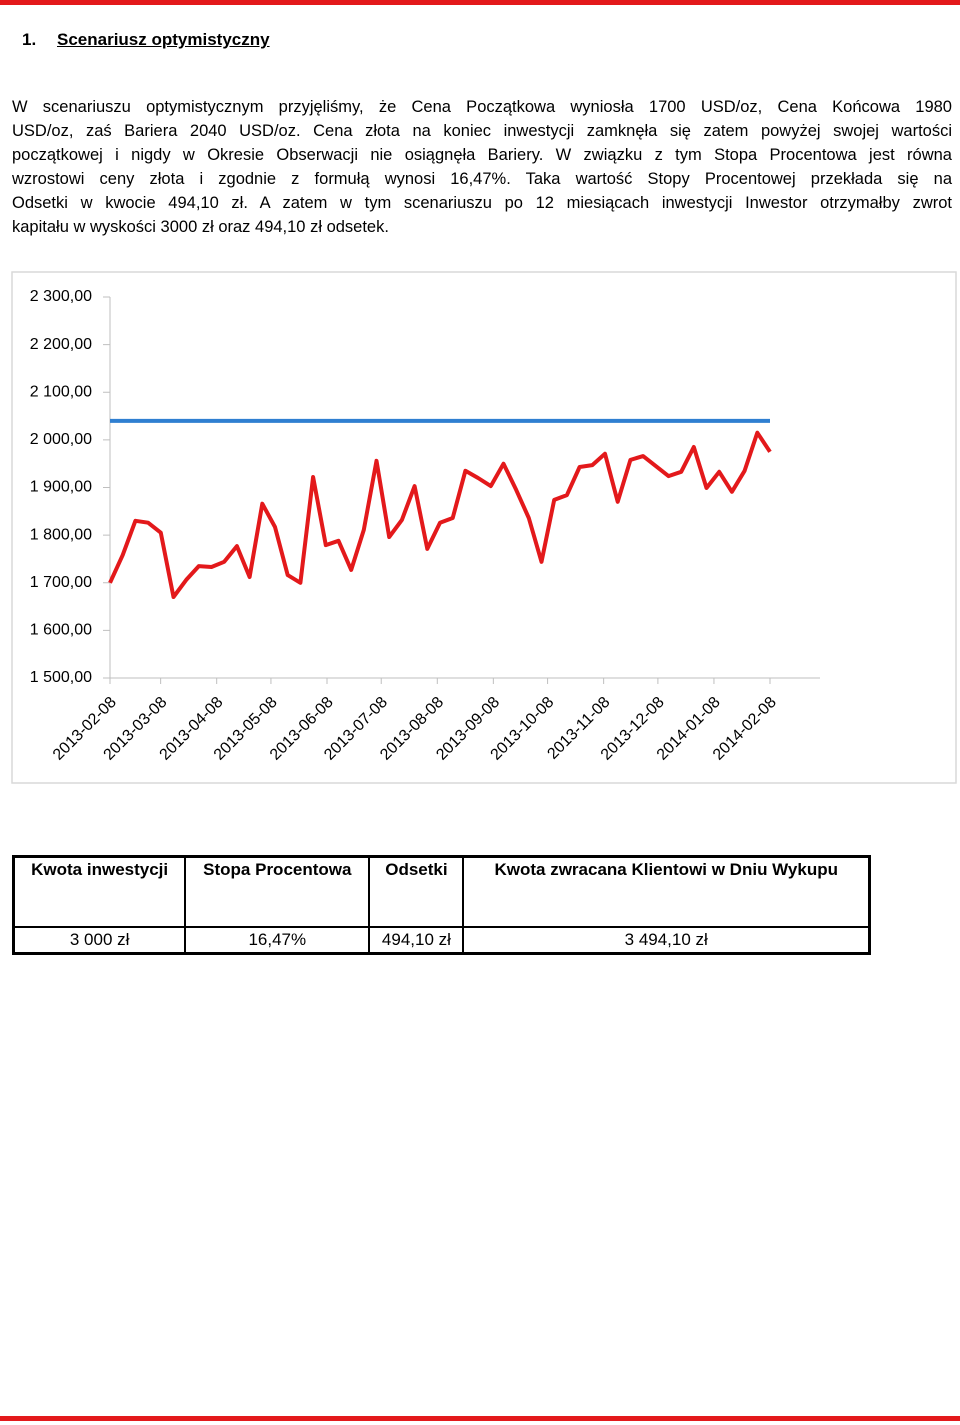 This screenshot has height=1425, width=960. I want to click on table-cell: 494,10 zł, so click(416, 940).